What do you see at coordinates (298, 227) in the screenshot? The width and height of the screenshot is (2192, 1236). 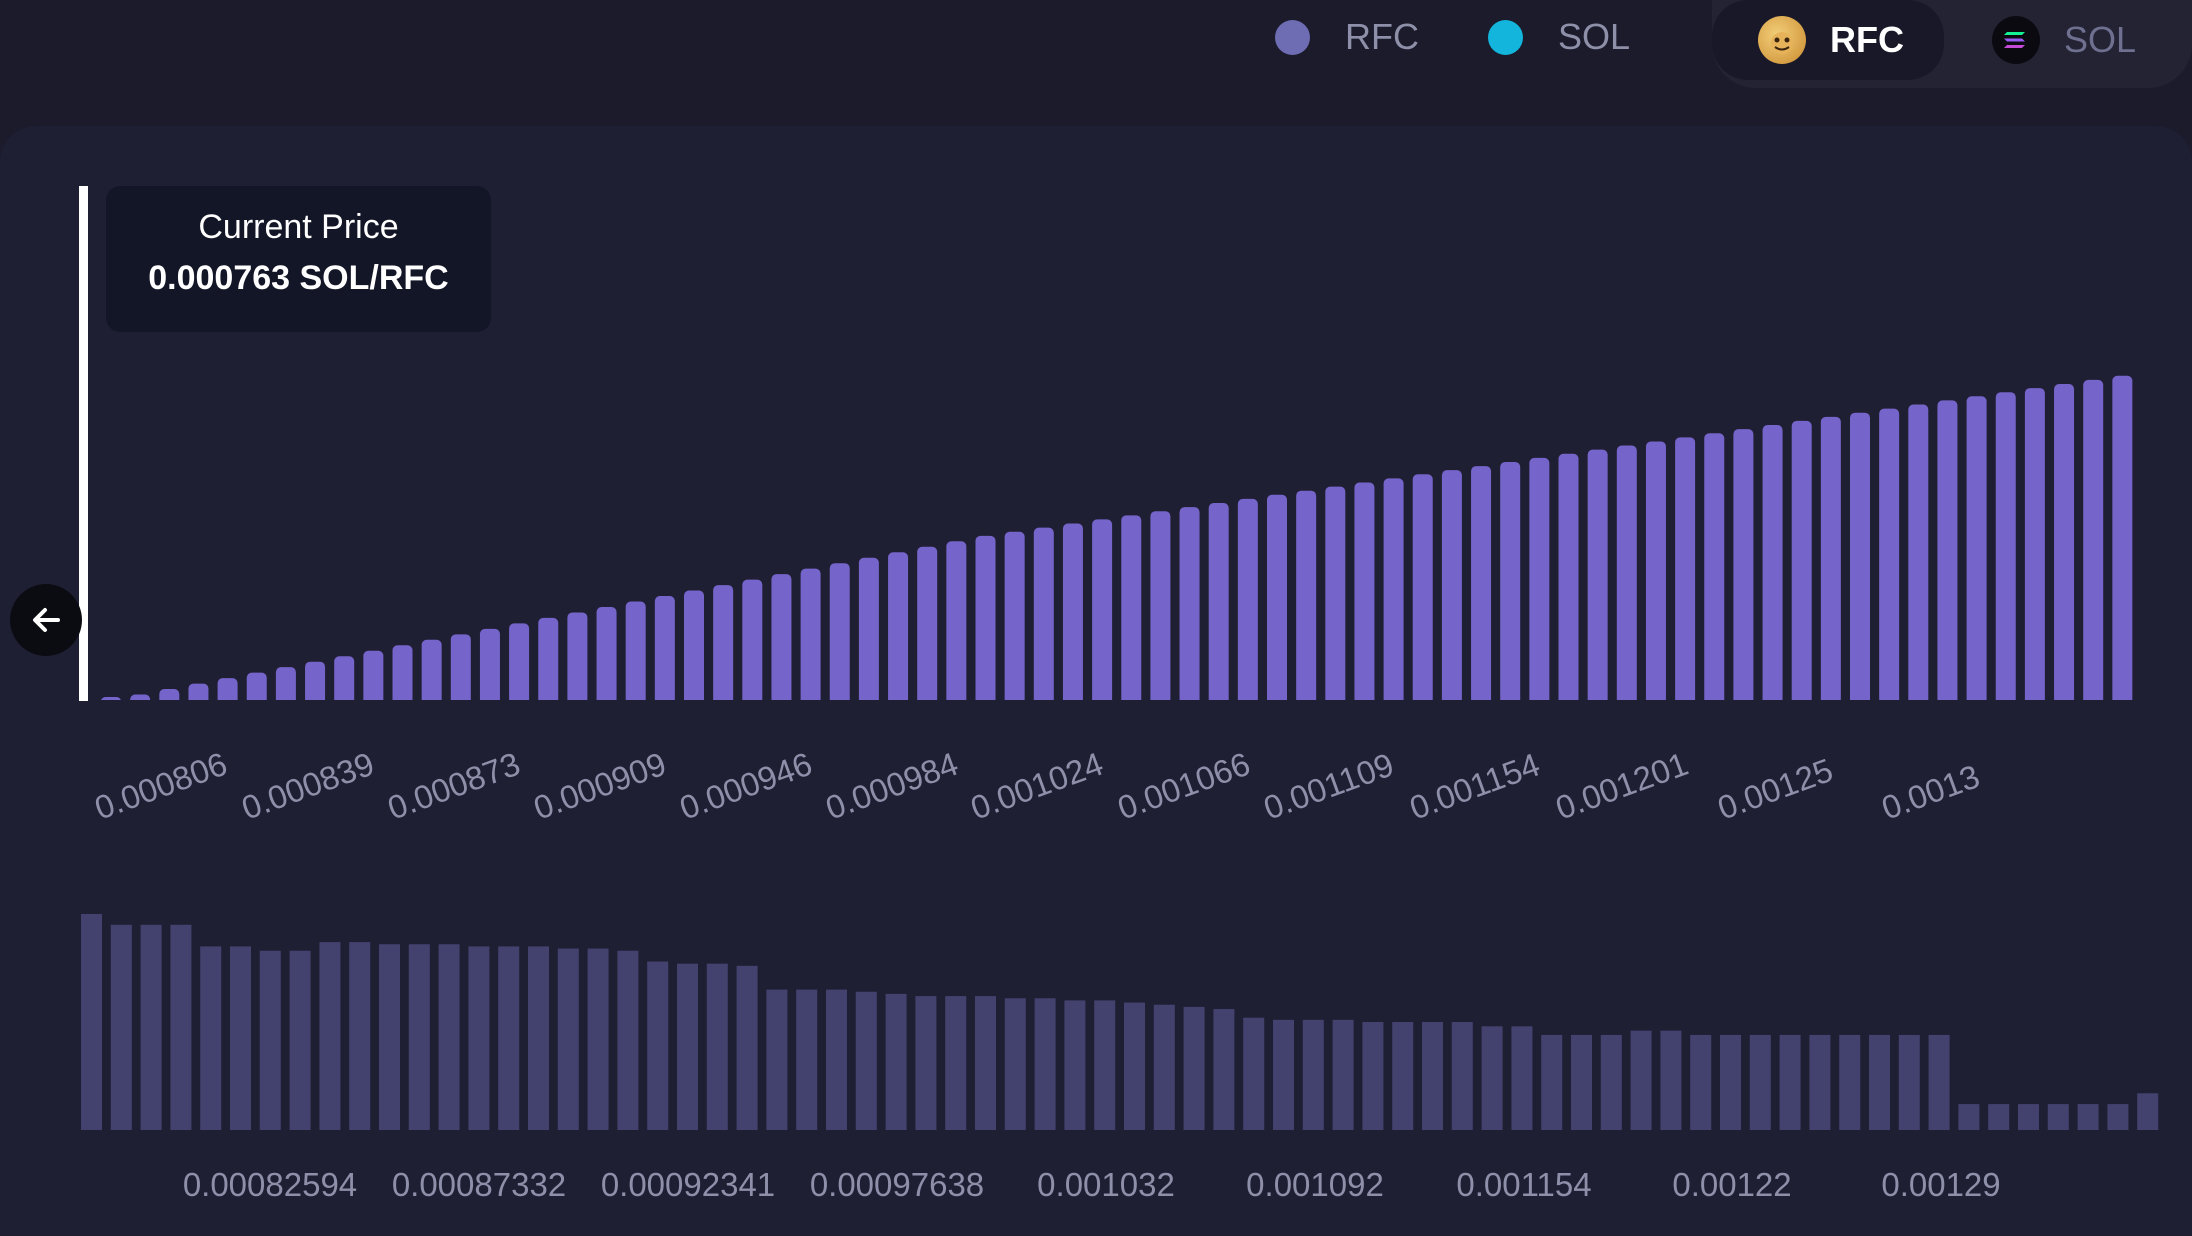 I see `tooltip-title: Current Price` at bounding box center [298, 227].